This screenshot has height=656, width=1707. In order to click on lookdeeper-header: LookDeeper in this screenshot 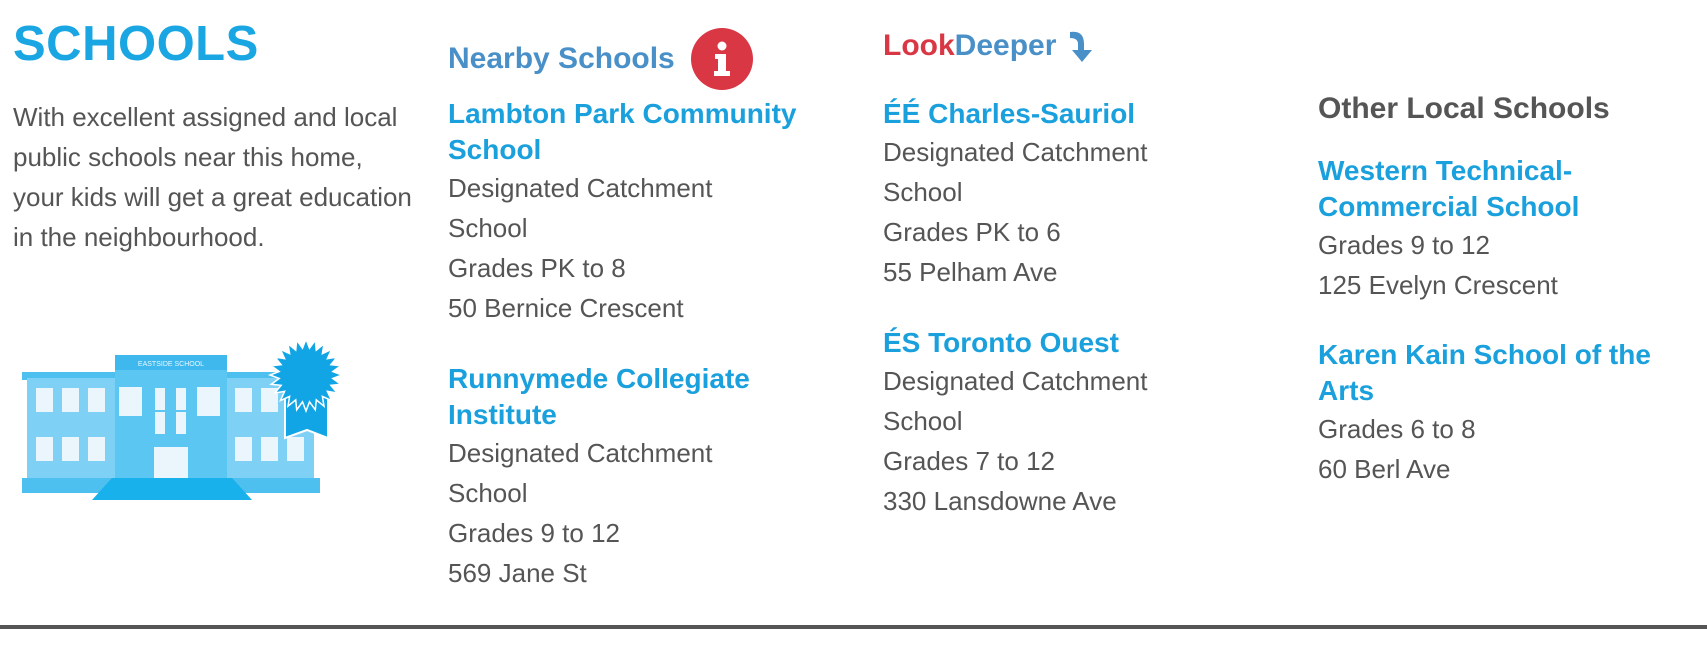, I will do `click(989, 46)`.